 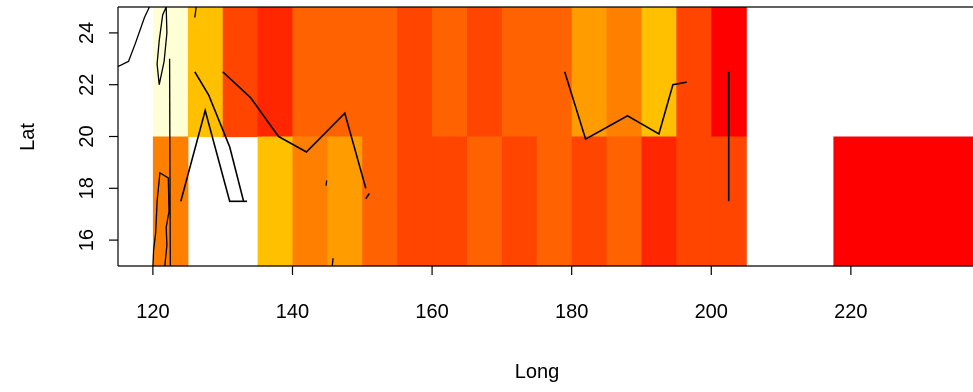 What do you see at coordinates (537, 372) in the screenshot?
I see `x-axis-label: Long` at bounding box center [537, 372].